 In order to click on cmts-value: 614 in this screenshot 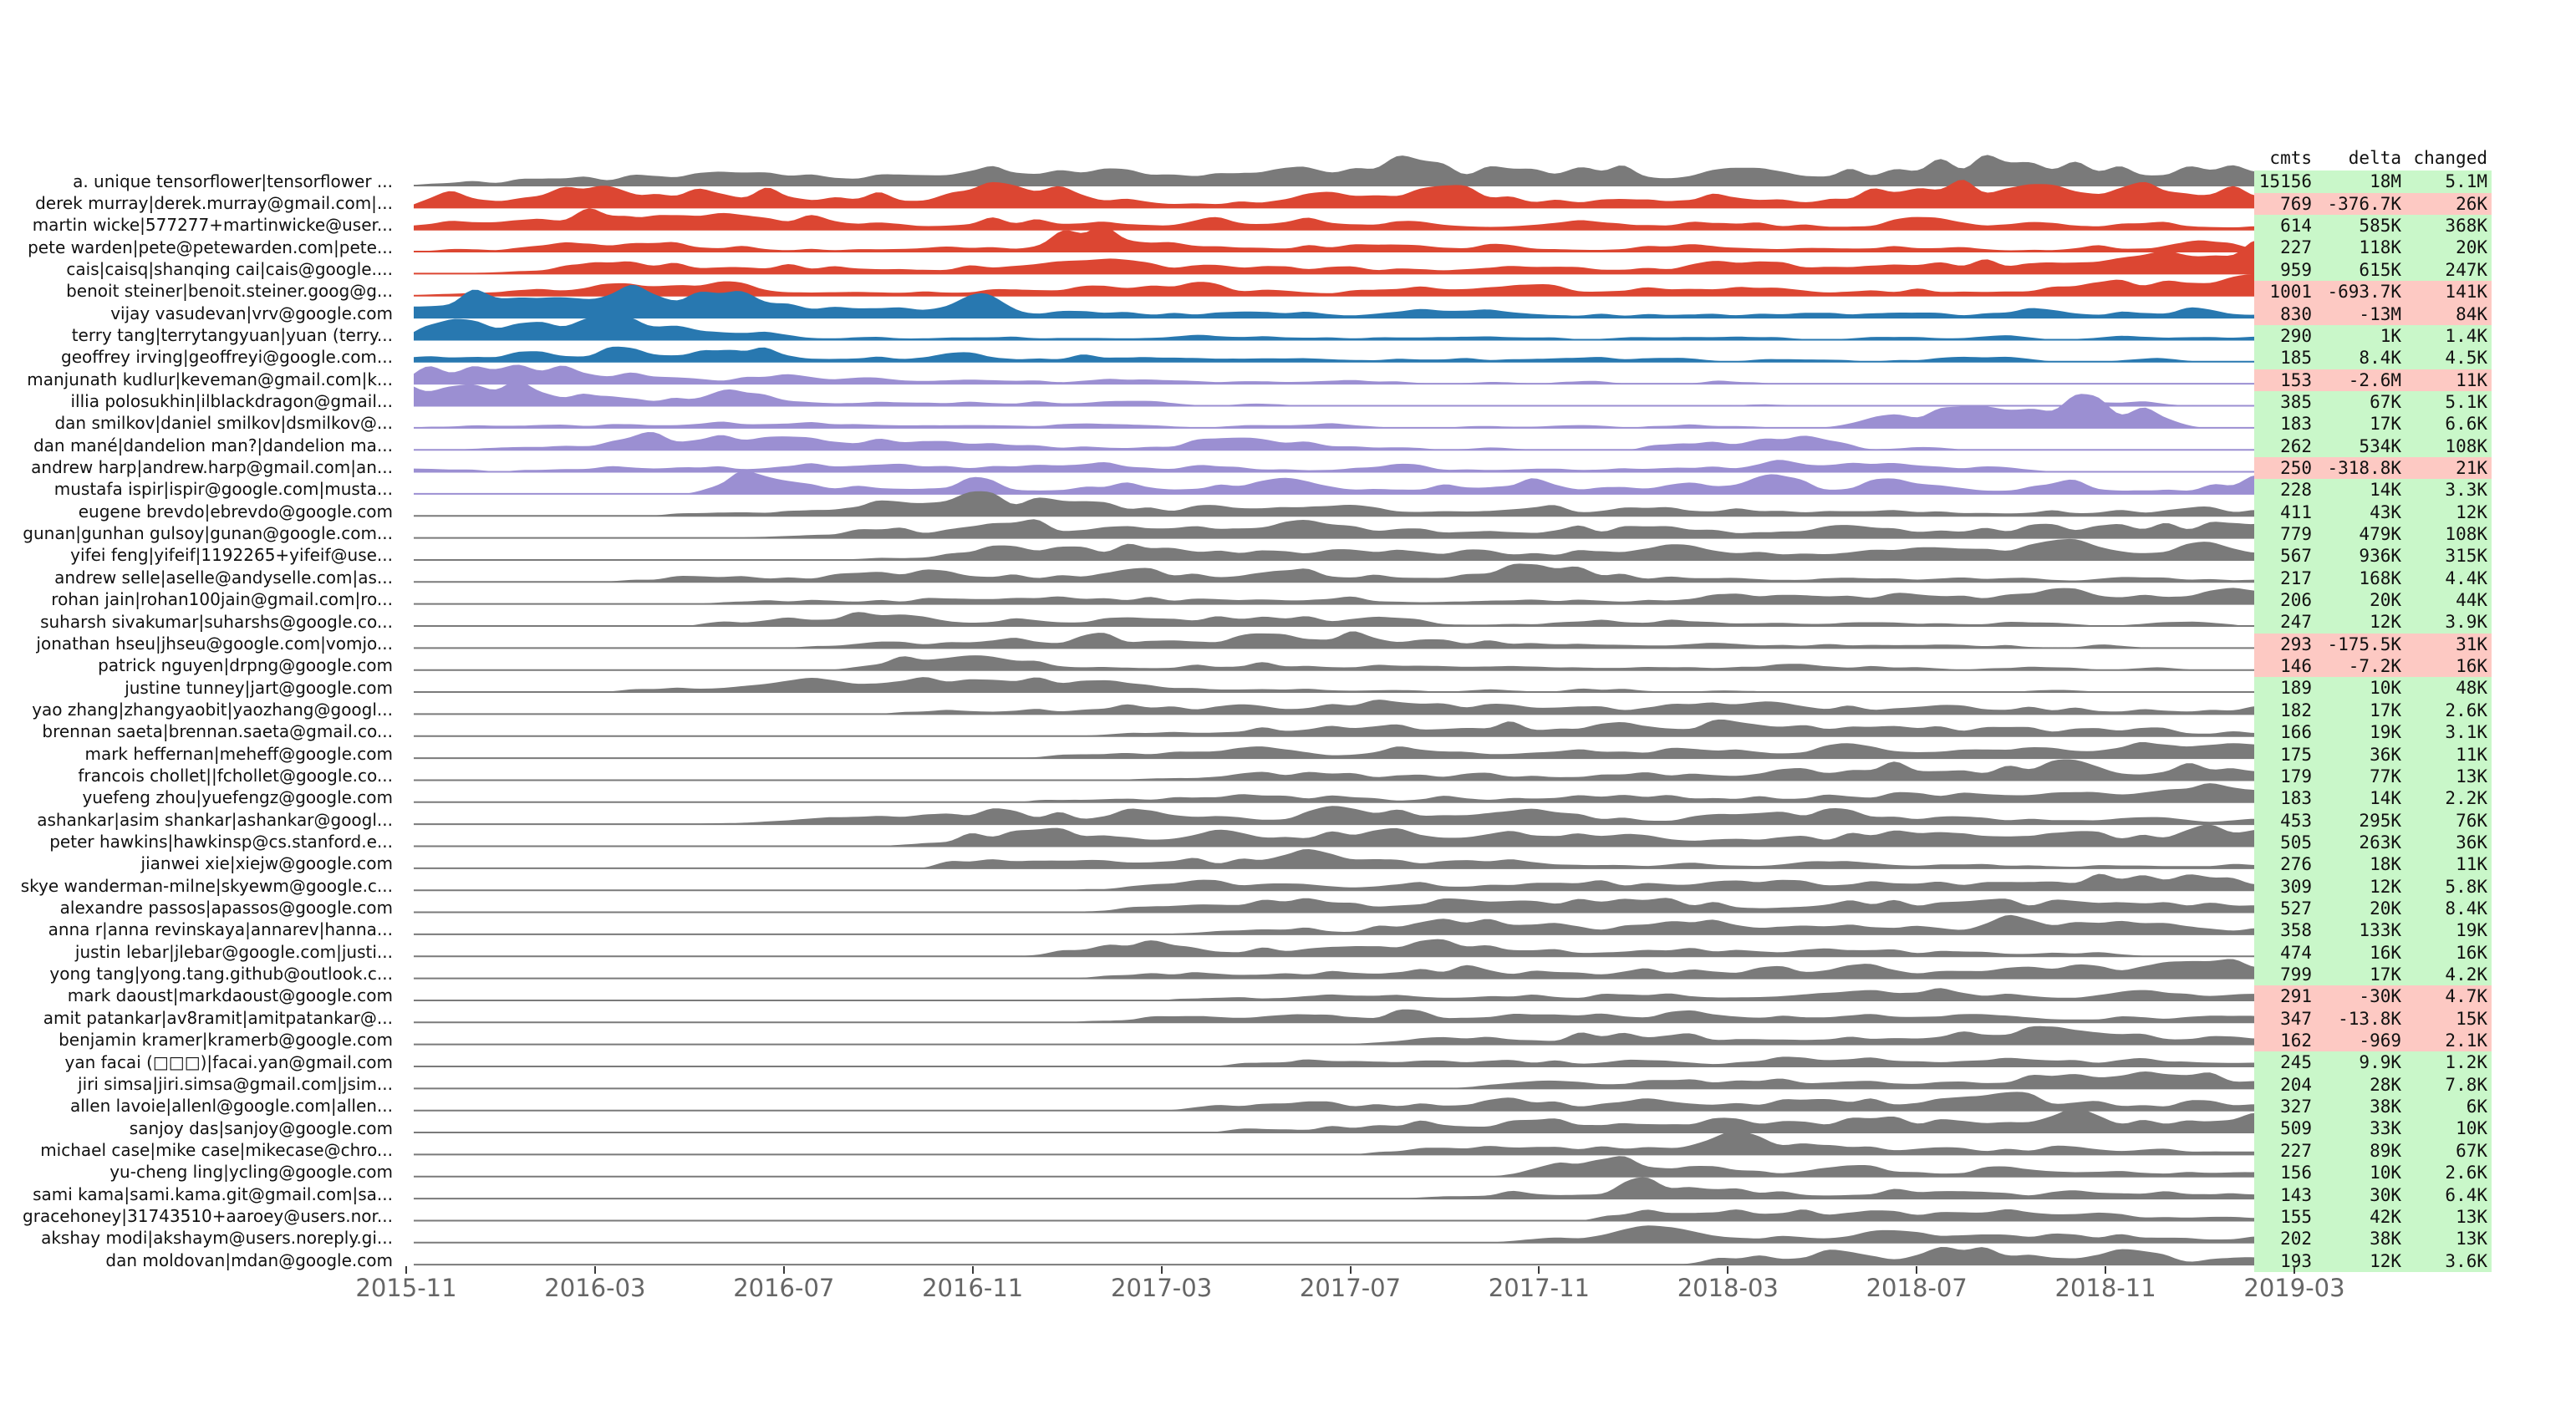, I will do `click(2296, 226)`.